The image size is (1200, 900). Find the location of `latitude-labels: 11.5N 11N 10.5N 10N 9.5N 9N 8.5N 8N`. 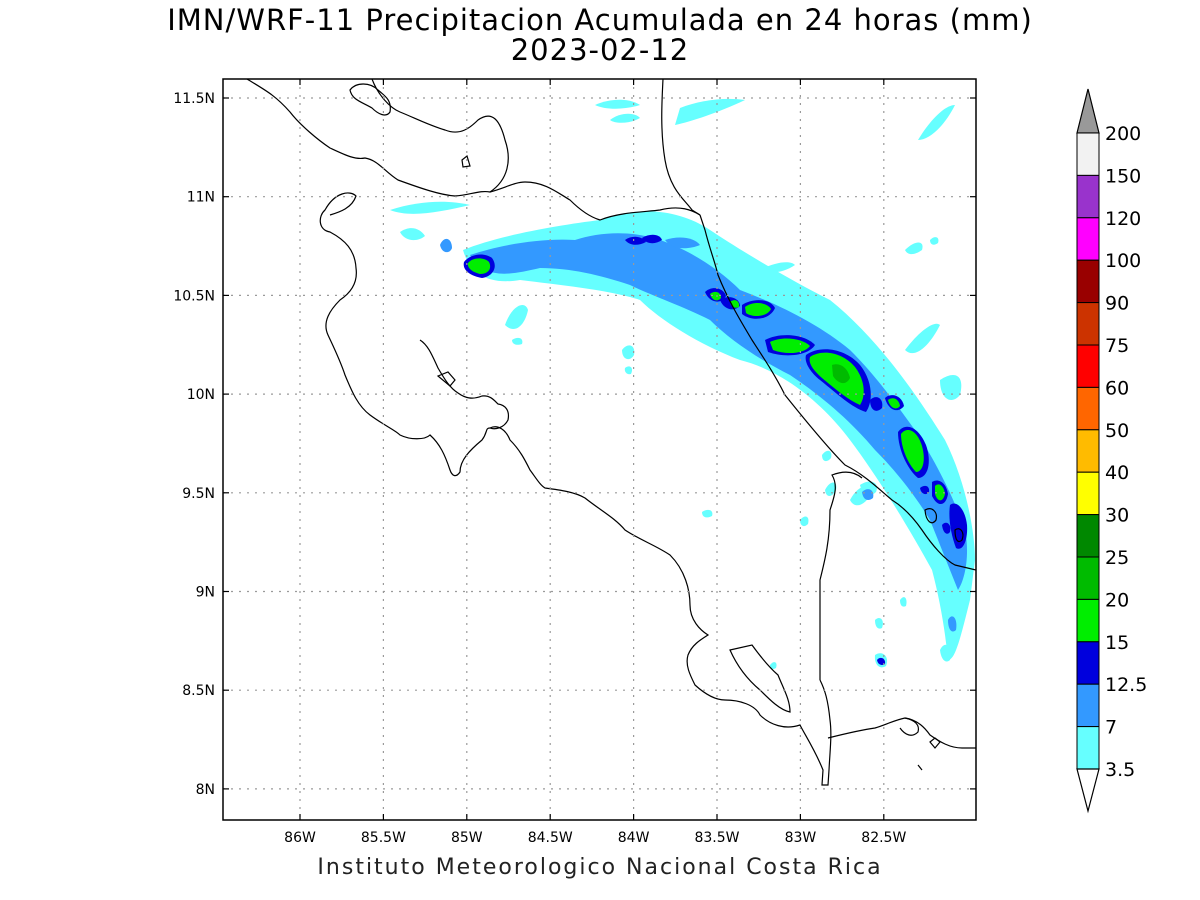

latitude-labels: 11.5N 11N 10.5N 10N 9.5N 9N 8.5N 8N is located at coordinates (194, 444).